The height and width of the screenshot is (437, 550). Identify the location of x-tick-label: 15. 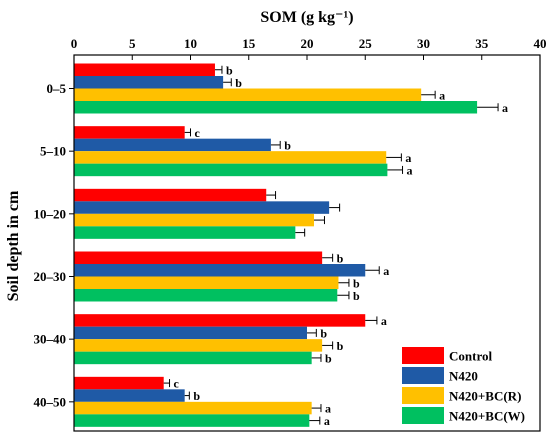
(249, 43).